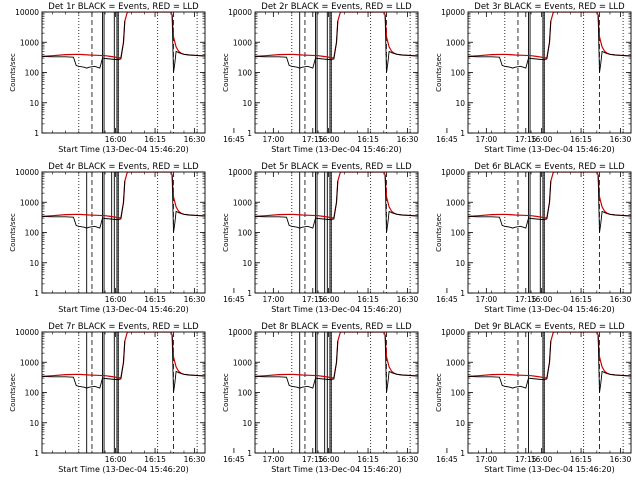 The width and height of the screenshot is (640, 484). I want to click on panel-title: Det 7r BLACK = Events, RED = LLD, so click(123, 327).